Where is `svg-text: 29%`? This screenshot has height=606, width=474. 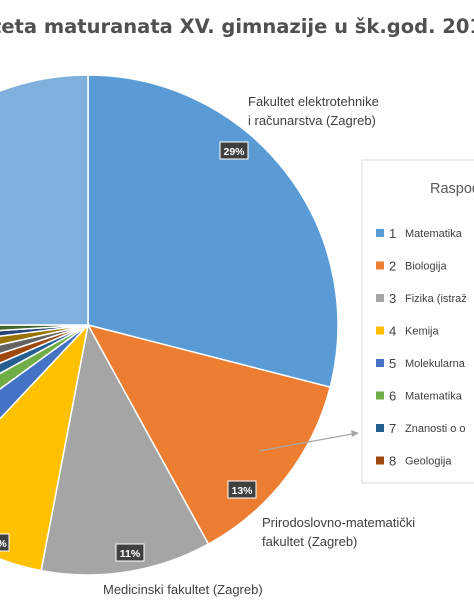 svg-text: 29% is located at coordinates (234, 152).